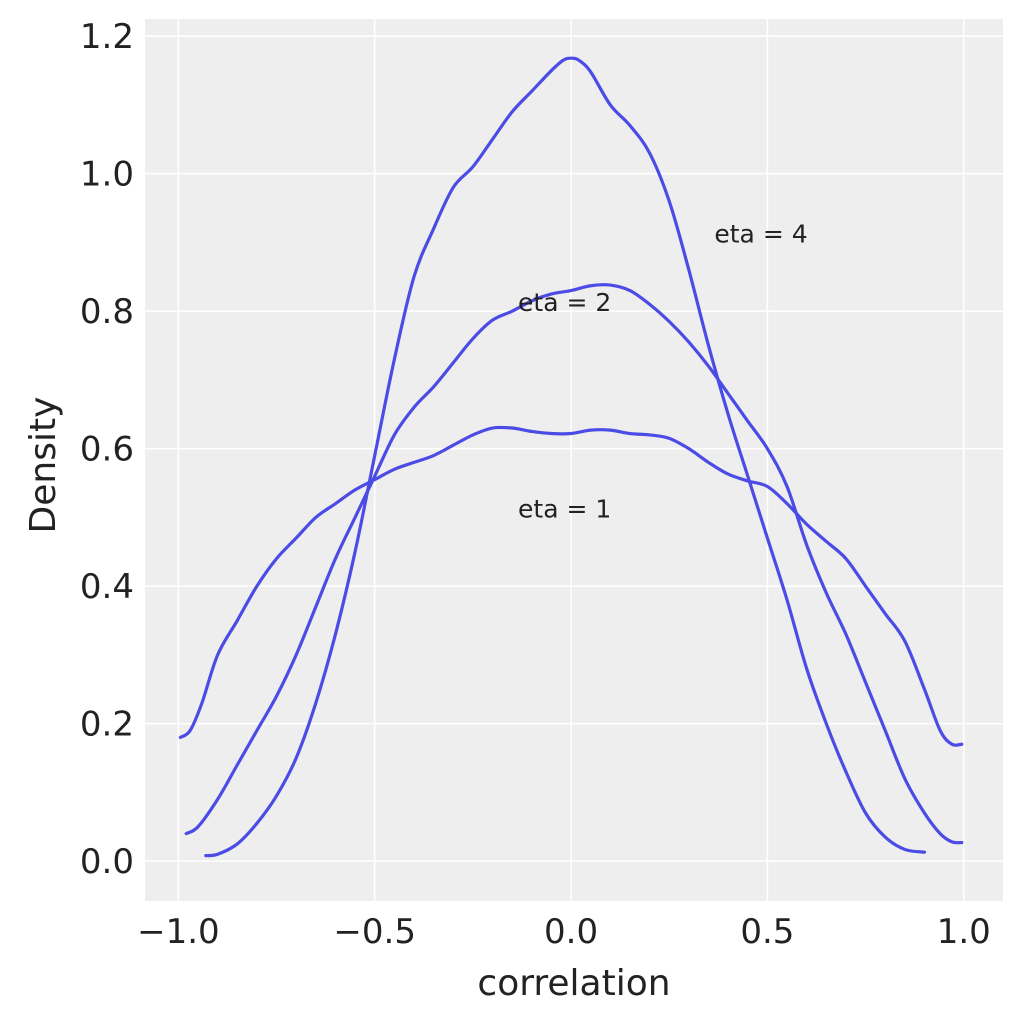 The image size is (1023, 1023). What do you see at coordinates (564, 302) in the screenshot?
I see `annotation-2: eta = 2` at bounding box center [564, 302].